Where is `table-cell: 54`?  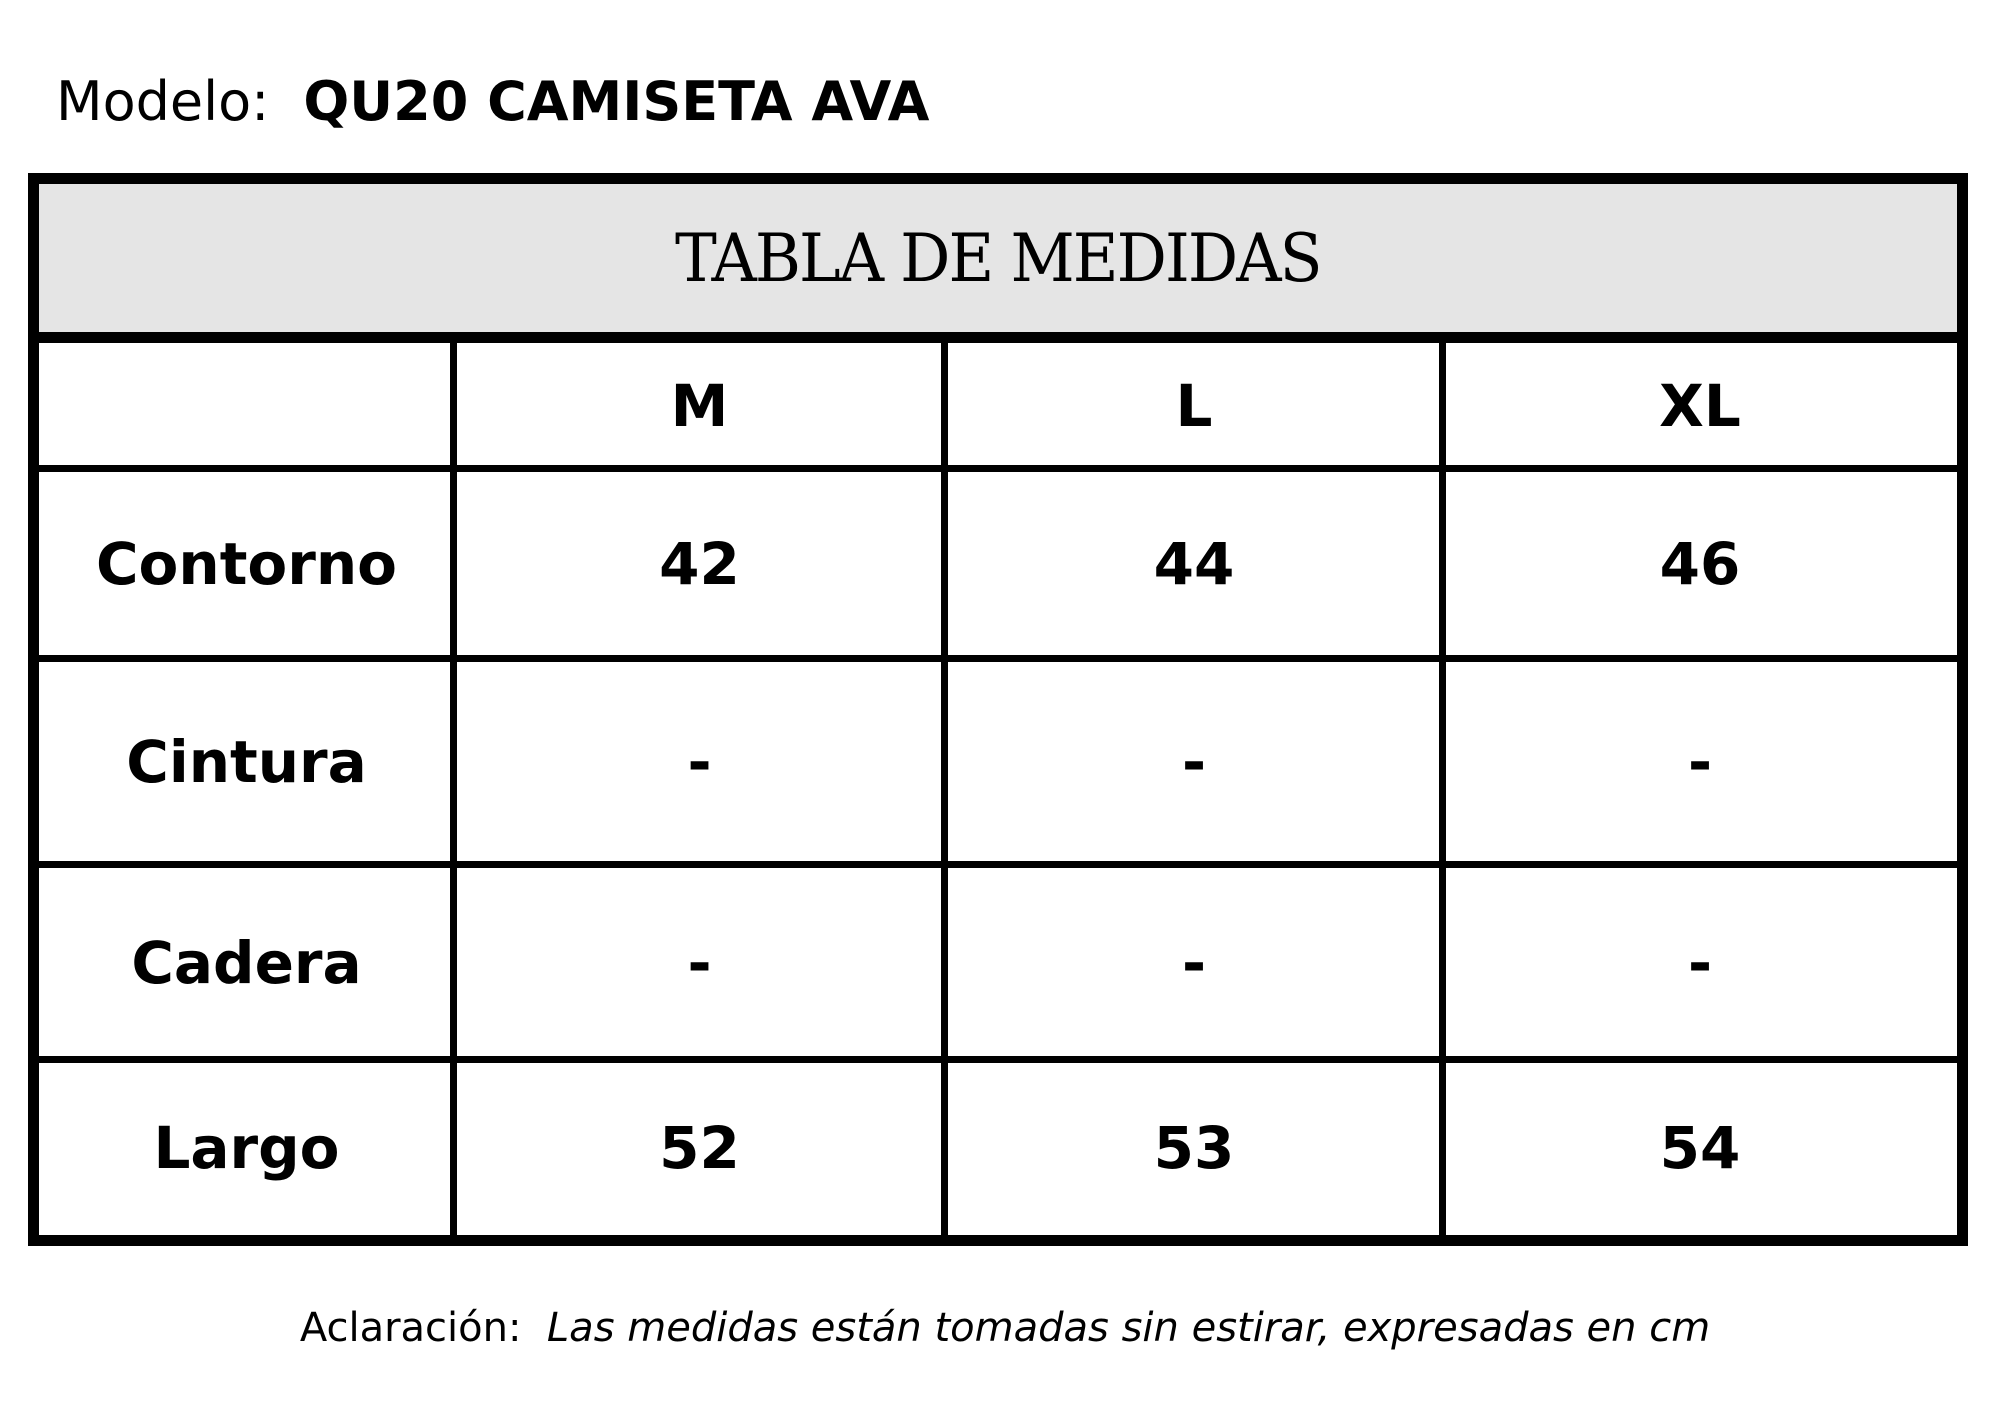 table-cell: 54 is located at coordinates (1700, 1147).